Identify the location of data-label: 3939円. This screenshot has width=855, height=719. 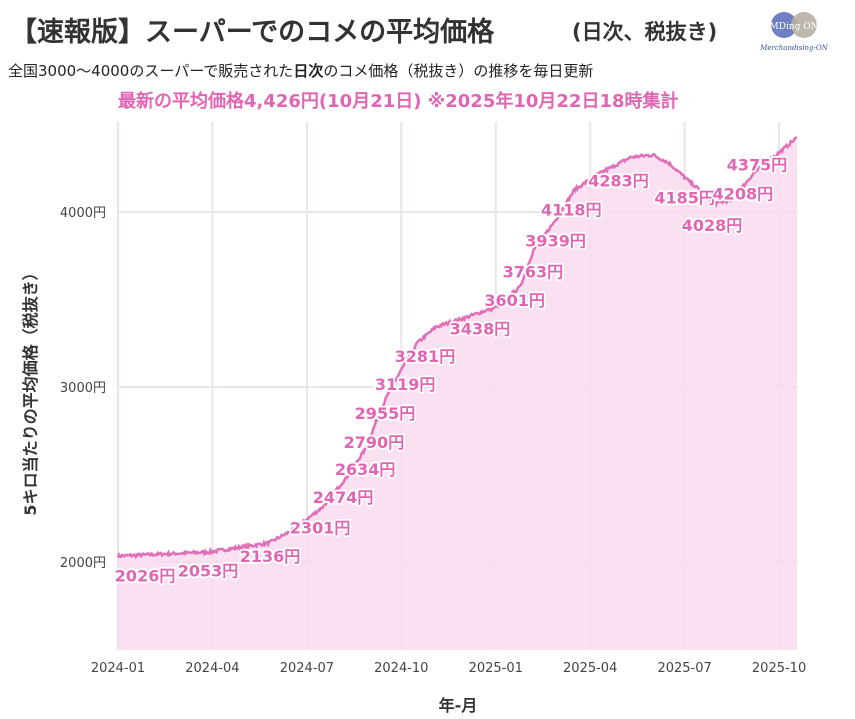
(555, 241).